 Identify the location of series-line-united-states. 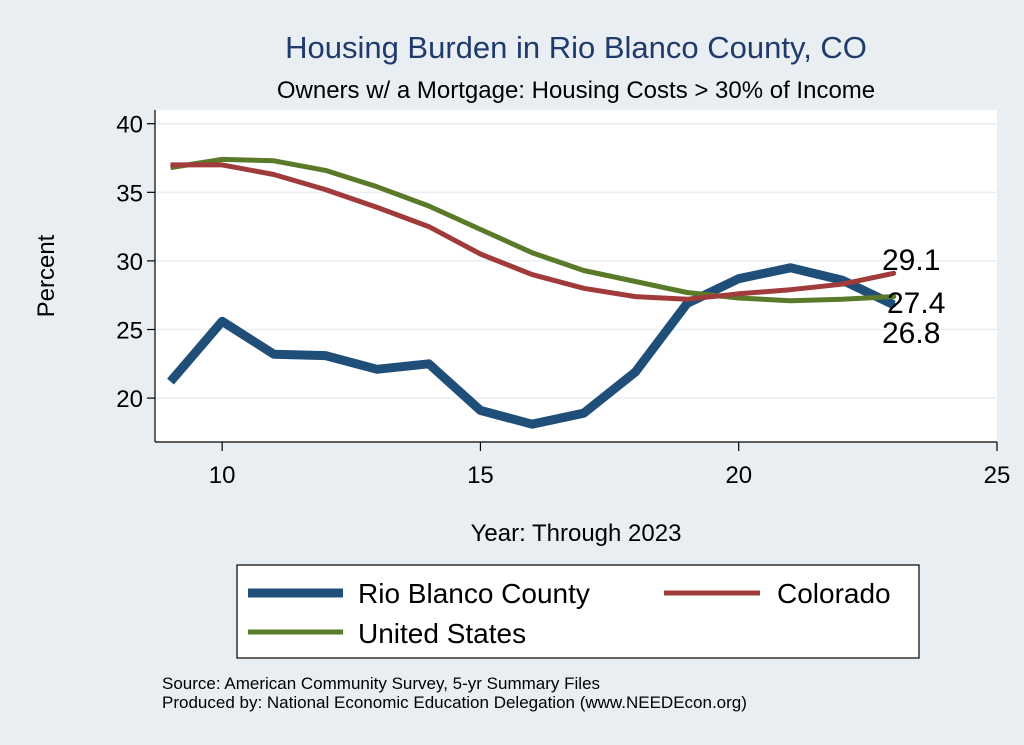
(532, 230).